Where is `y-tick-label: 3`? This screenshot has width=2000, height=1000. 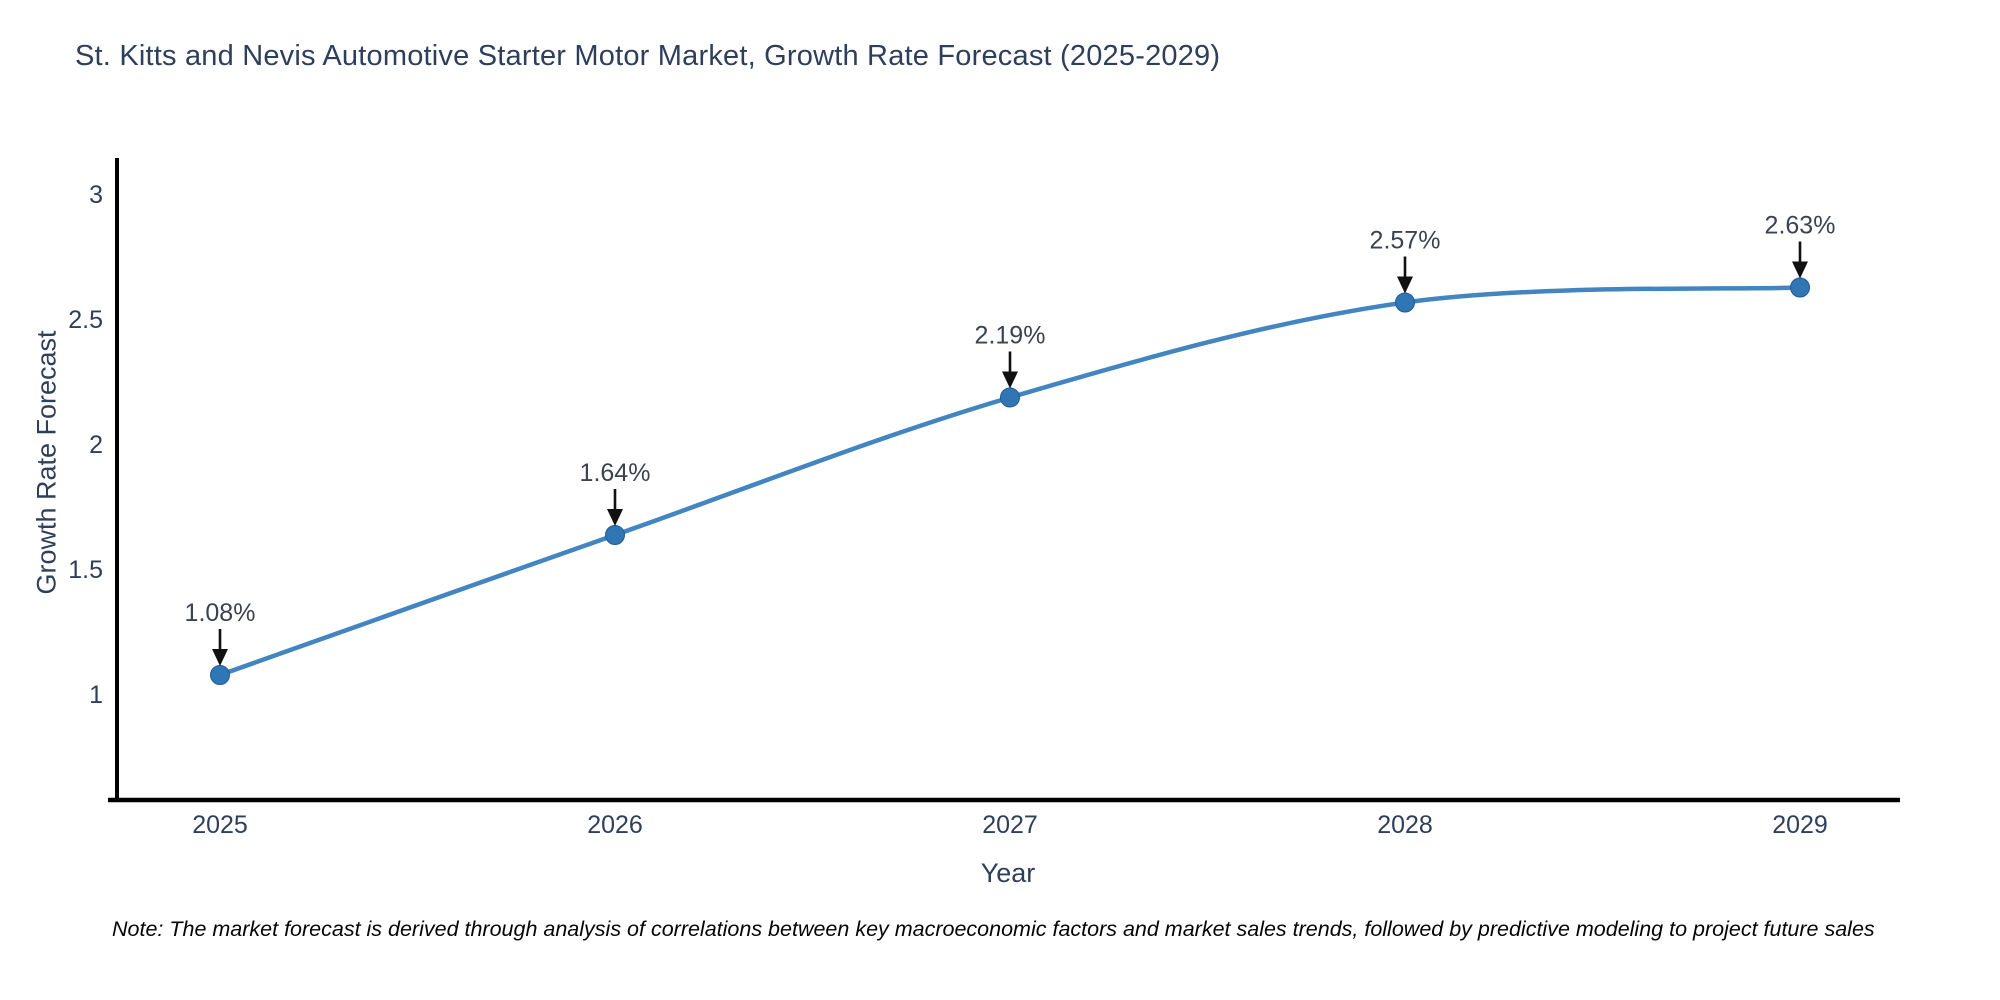
y-tick-label: 3 is located at coordinates (96, 195).